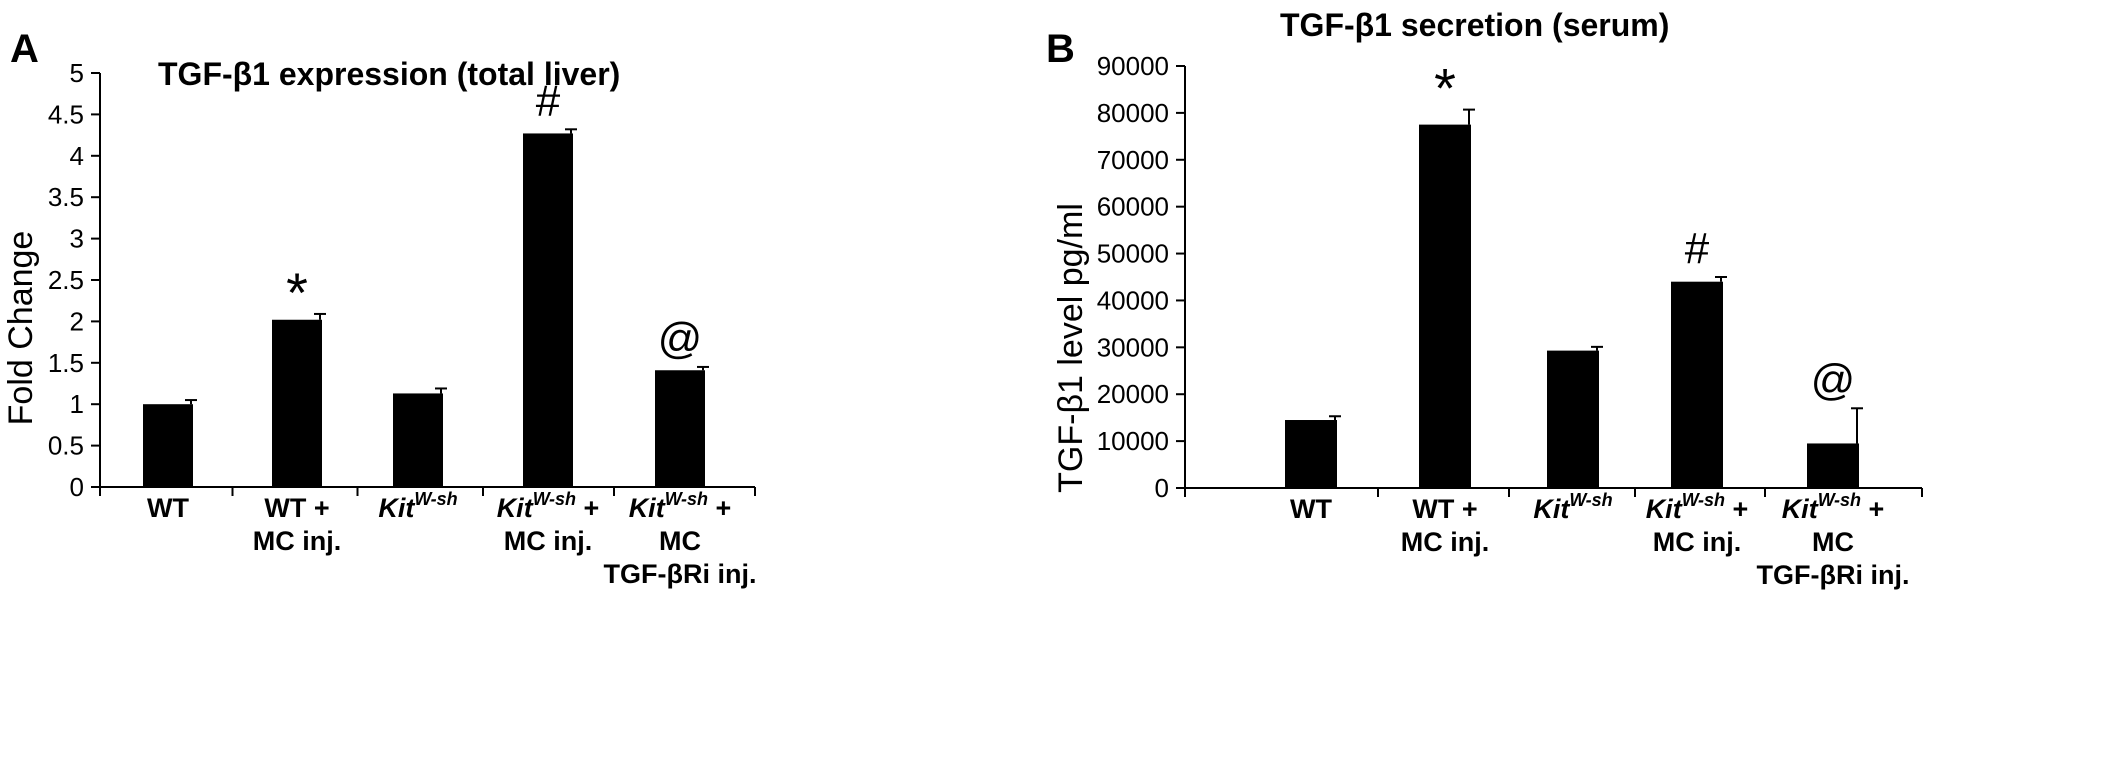  I want to click on y-tick-label: 60000, so click(1133, 207).